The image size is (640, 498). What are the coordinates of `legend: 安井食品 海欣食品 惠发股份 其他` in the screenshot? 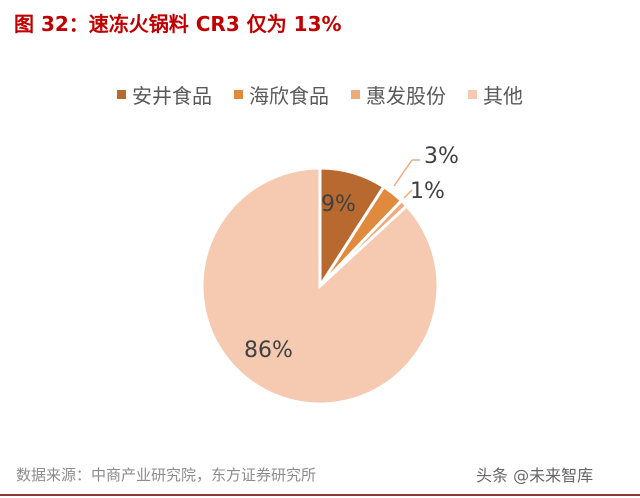 It's located at (320, 94).